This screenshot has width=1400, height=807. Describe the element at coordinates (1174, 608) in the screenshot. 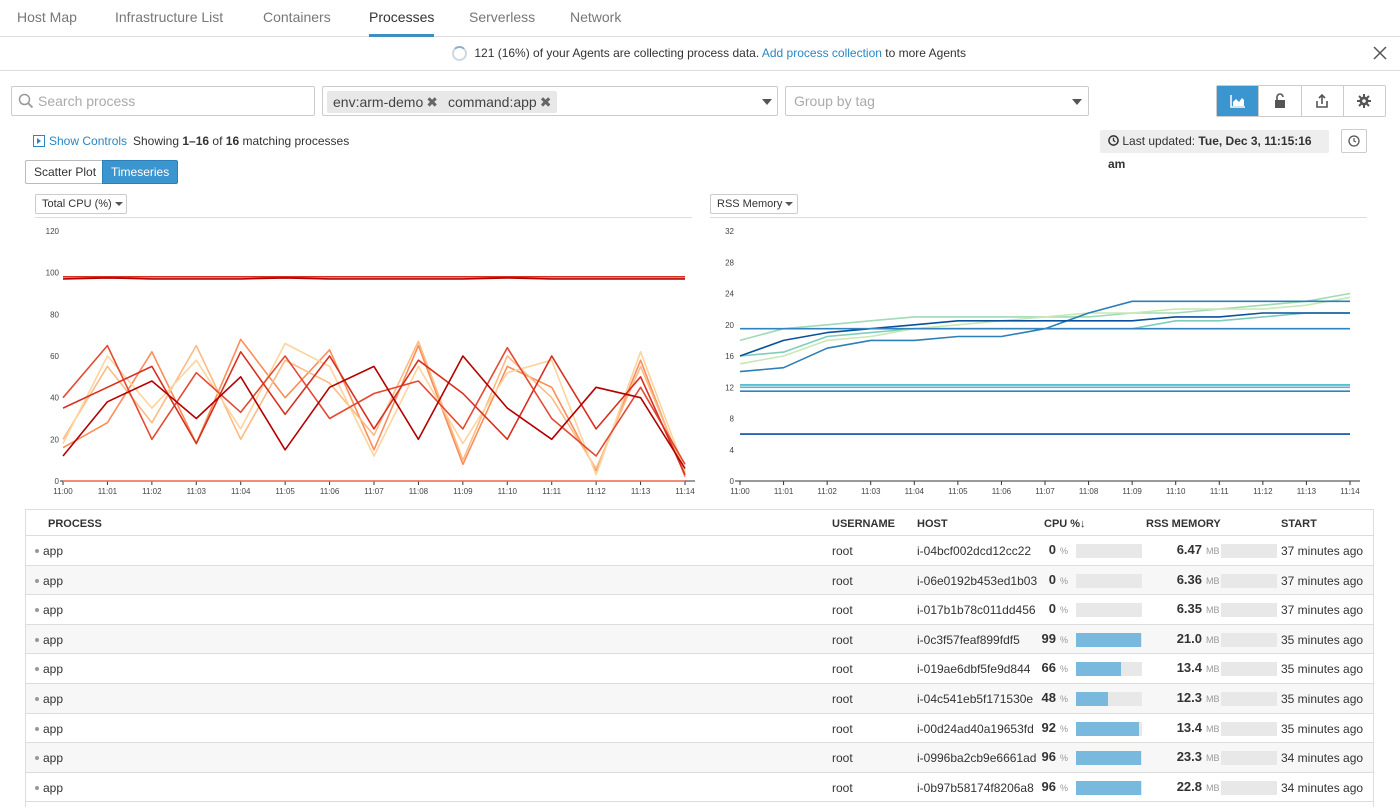

I see `memory-value: 6.35` at that location.